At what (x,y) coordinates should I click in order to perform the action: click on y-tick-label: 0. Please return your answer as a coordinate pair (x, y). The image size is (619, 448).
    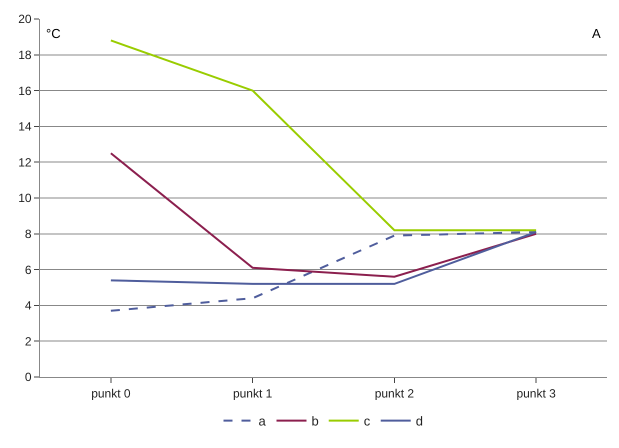
    Looking at the image, I should click on (28, 377).